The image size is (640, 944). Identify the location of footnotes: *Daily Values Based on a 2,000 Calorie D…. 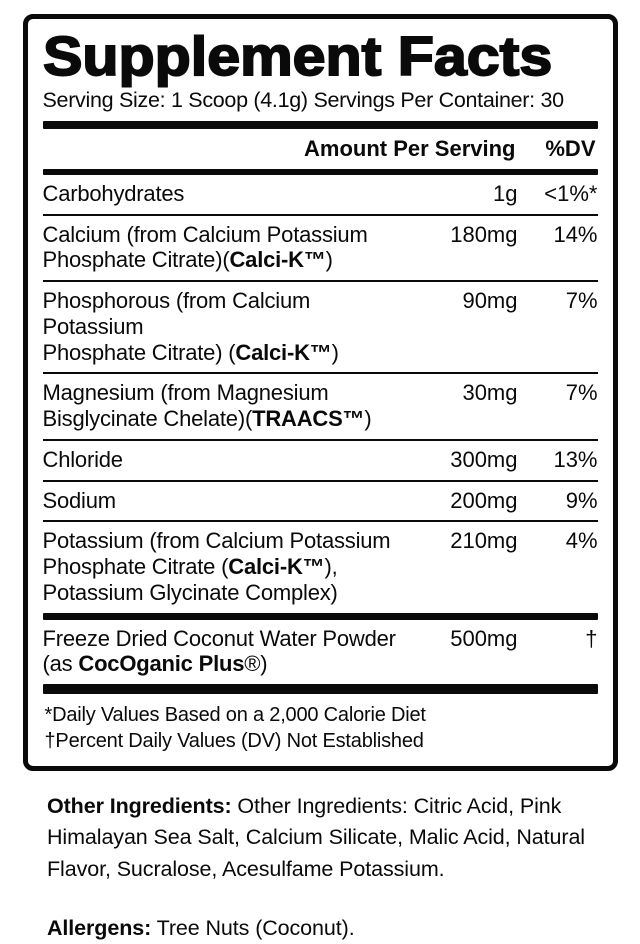
(320, 726).